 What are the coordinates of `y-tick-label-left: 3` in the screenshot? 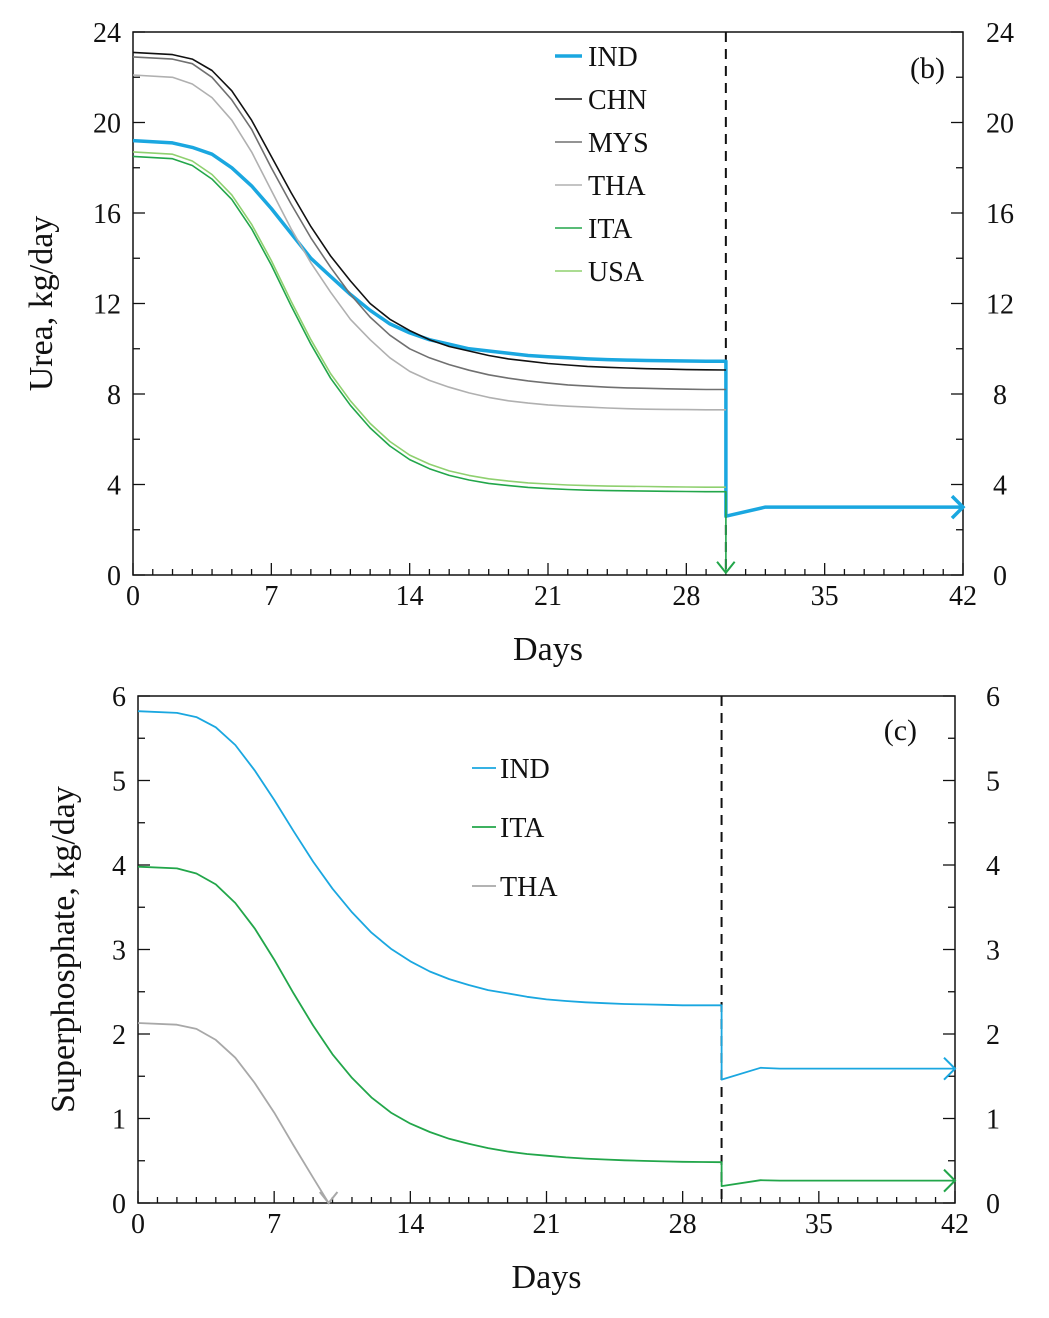 It's located at (119, 951).